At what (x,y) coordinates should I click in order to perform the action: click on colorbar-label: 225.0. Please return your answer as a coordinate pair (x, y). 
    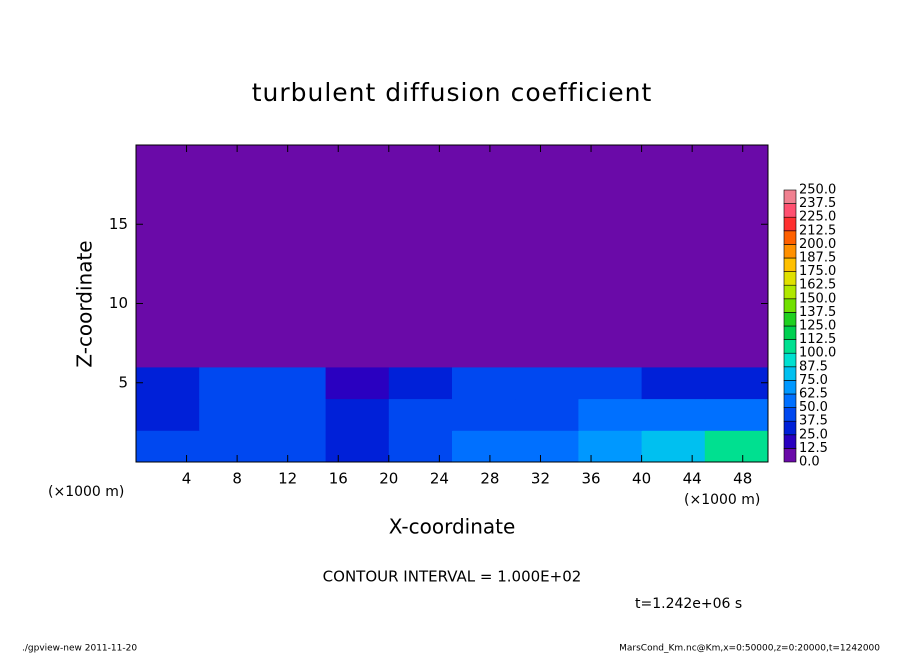
    Looking at the image, I should click on (817, 217).